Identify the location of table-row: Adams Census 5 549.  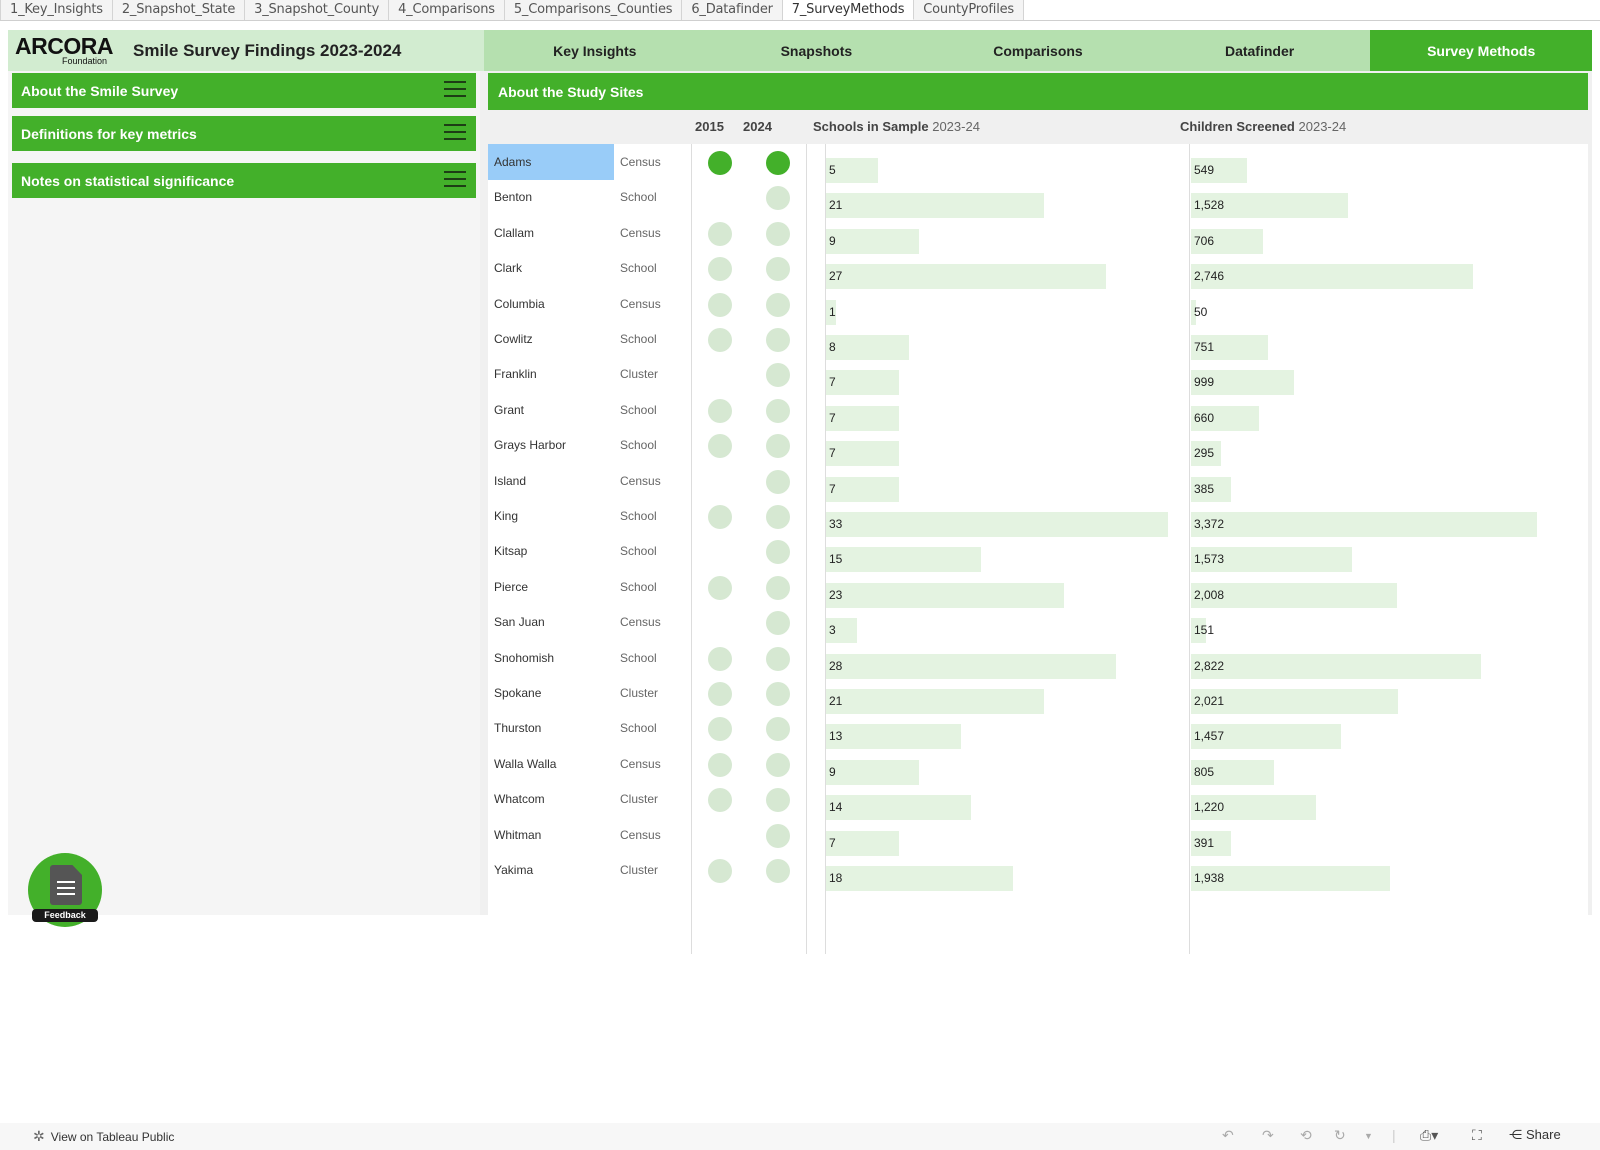
(1038, 163).